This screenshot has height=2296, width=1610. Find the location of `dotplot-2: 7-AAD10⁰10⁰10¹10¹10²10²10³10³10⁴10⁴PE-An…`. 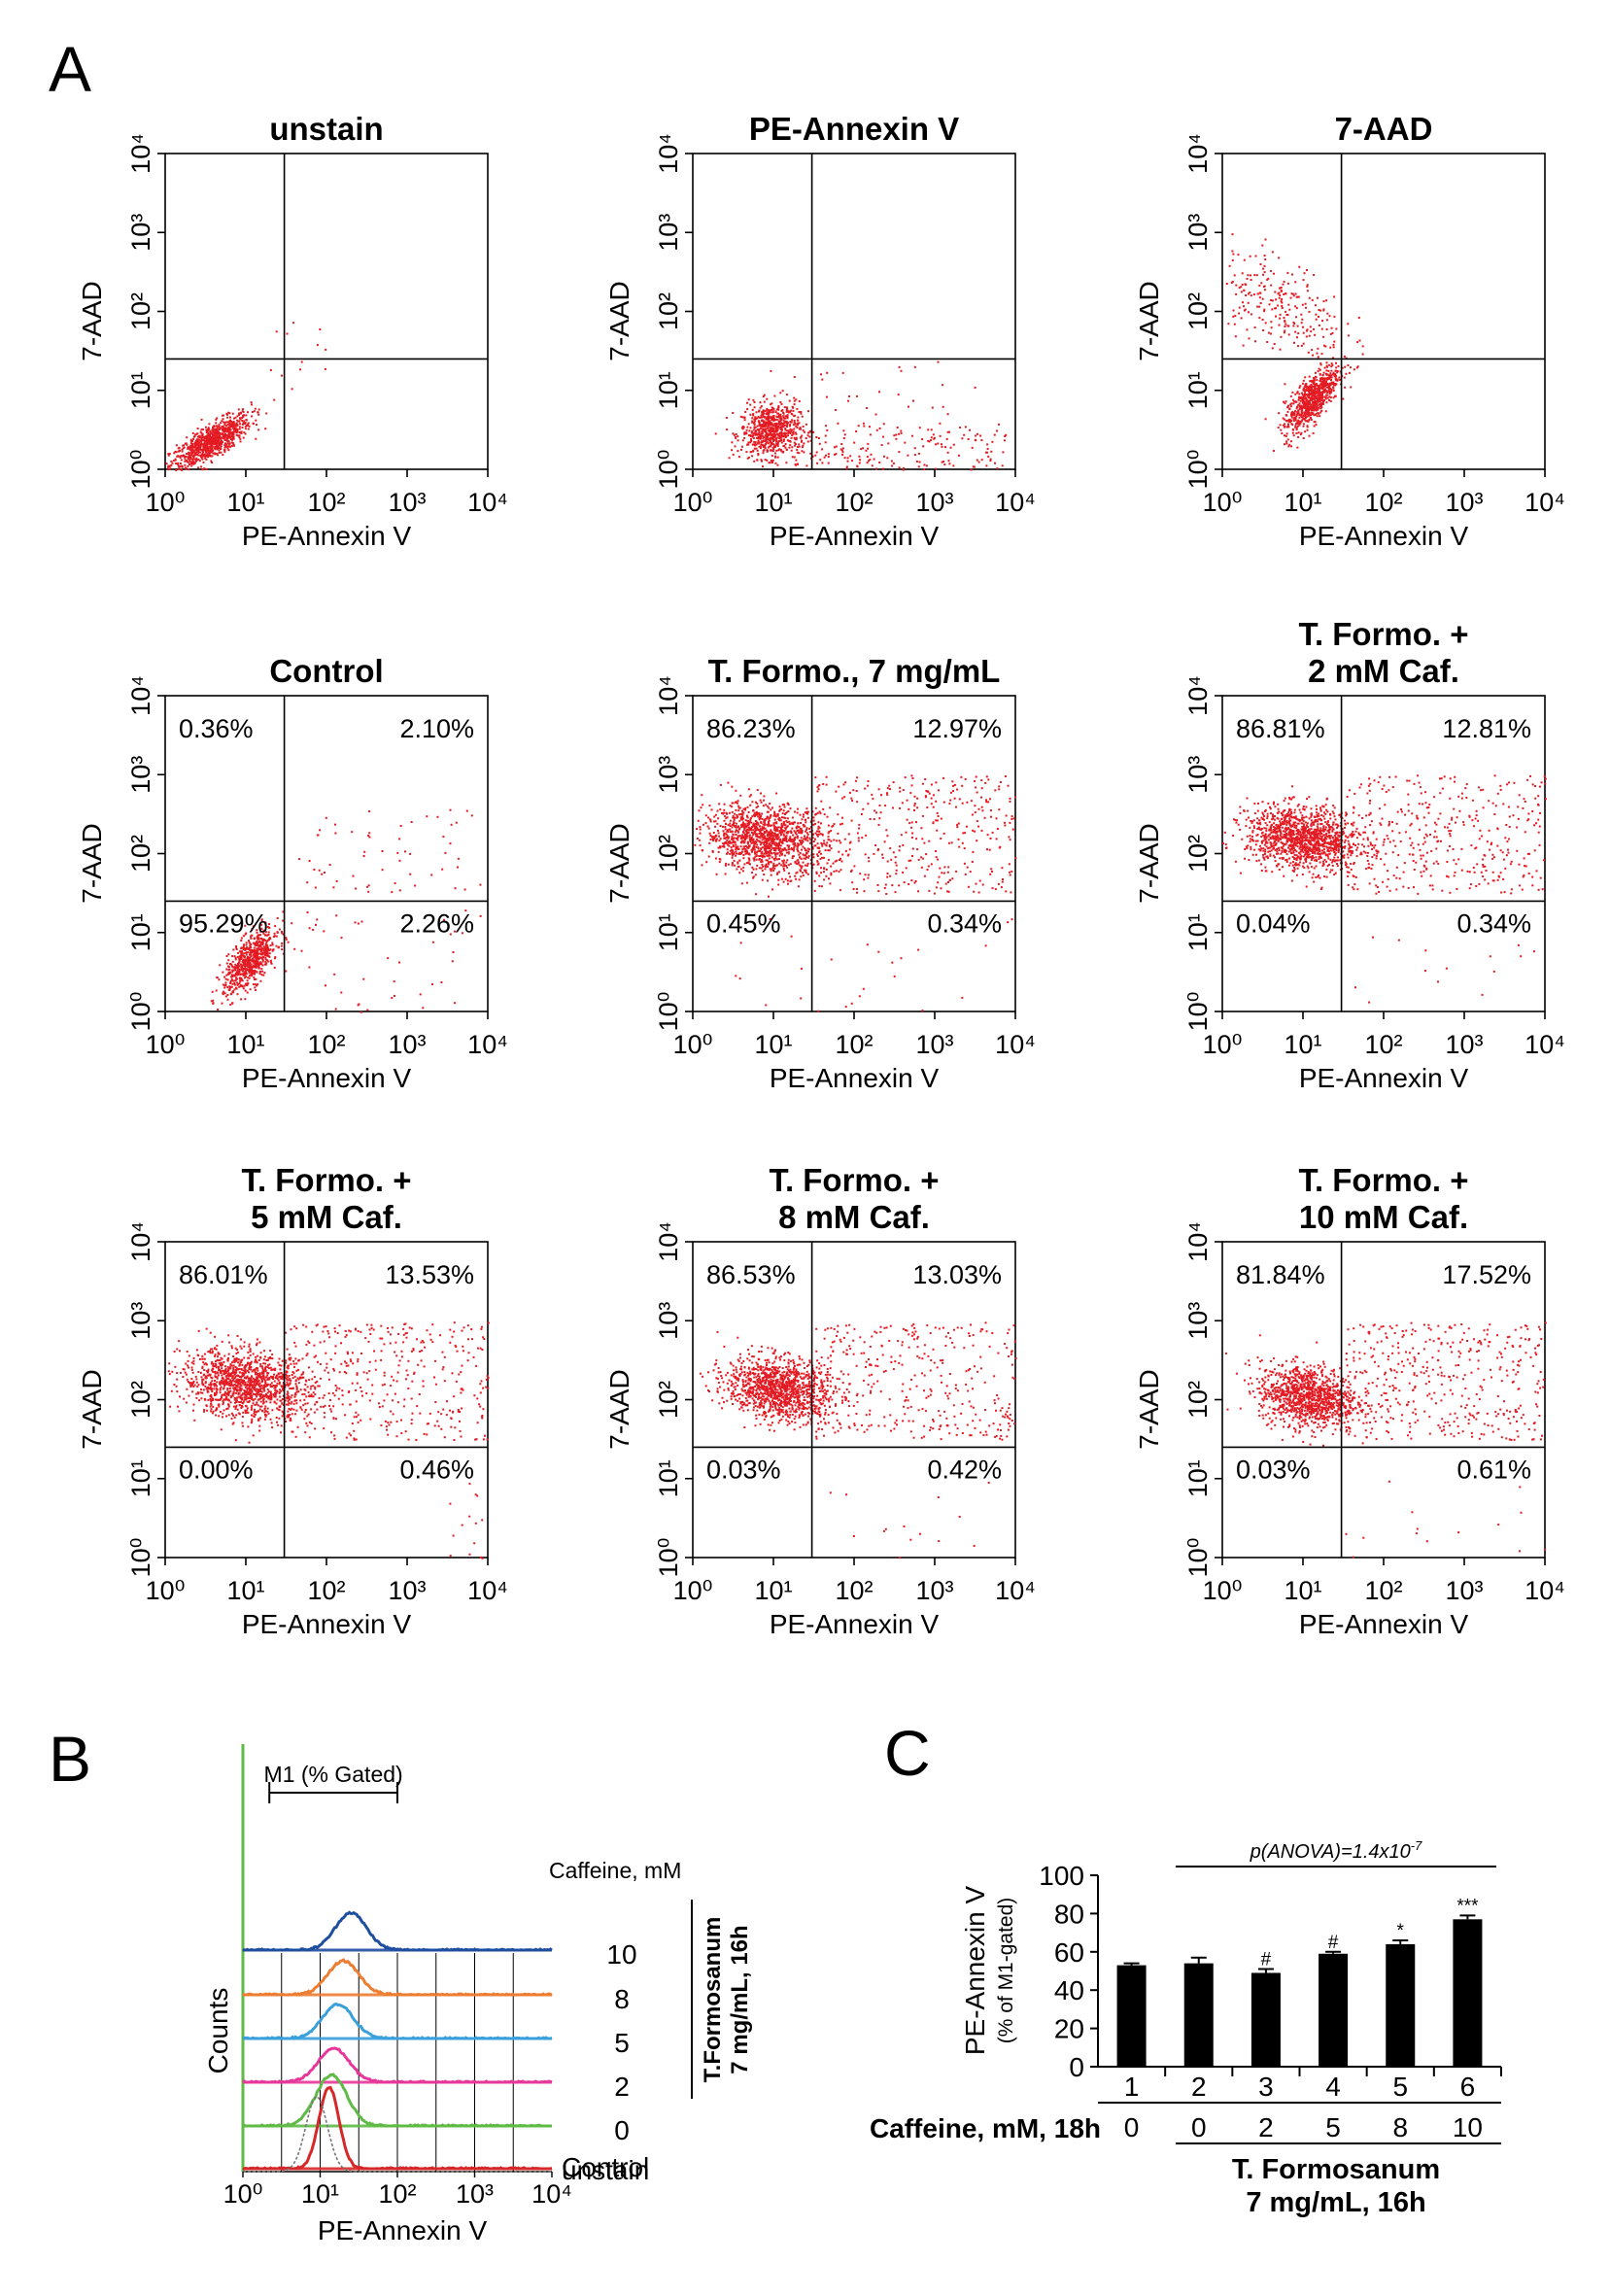

dotplot-2: 7-AAD10⁰10⁰10¹10¹10²10²10³10³10⁴10⁴PE-An… is located at coordinates (1349, 331).